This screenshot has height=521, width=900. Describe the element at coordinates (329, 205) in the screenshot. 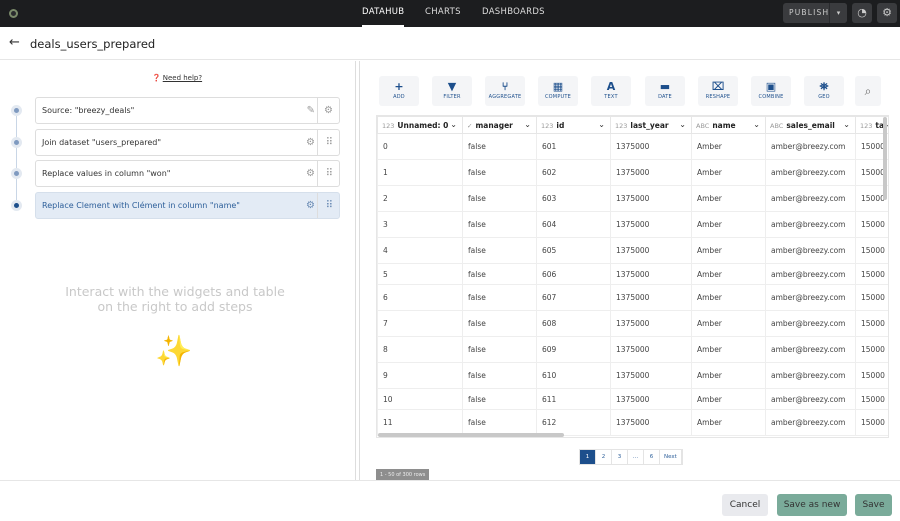

I see `drag-handle-icon: ⠿` at that location.